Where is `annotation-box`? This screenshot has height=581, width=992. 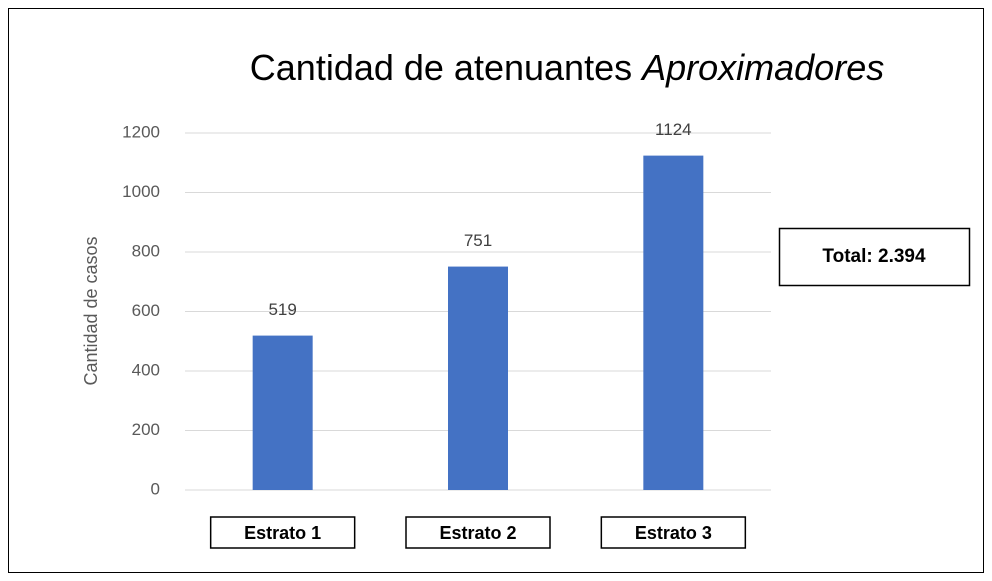 annotation-box is located at coordinates (874, 257).